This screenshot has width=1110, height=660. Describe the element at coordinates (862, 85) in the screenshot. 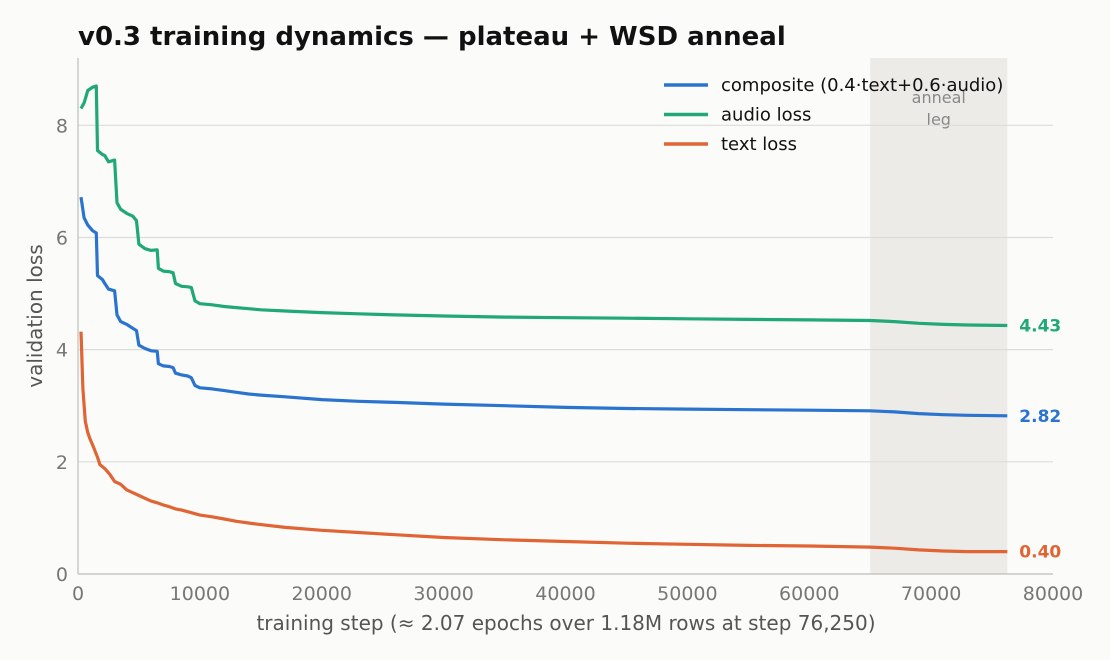

I see `legend-label: composite (0.4·text+0.6·audio)` at that location.